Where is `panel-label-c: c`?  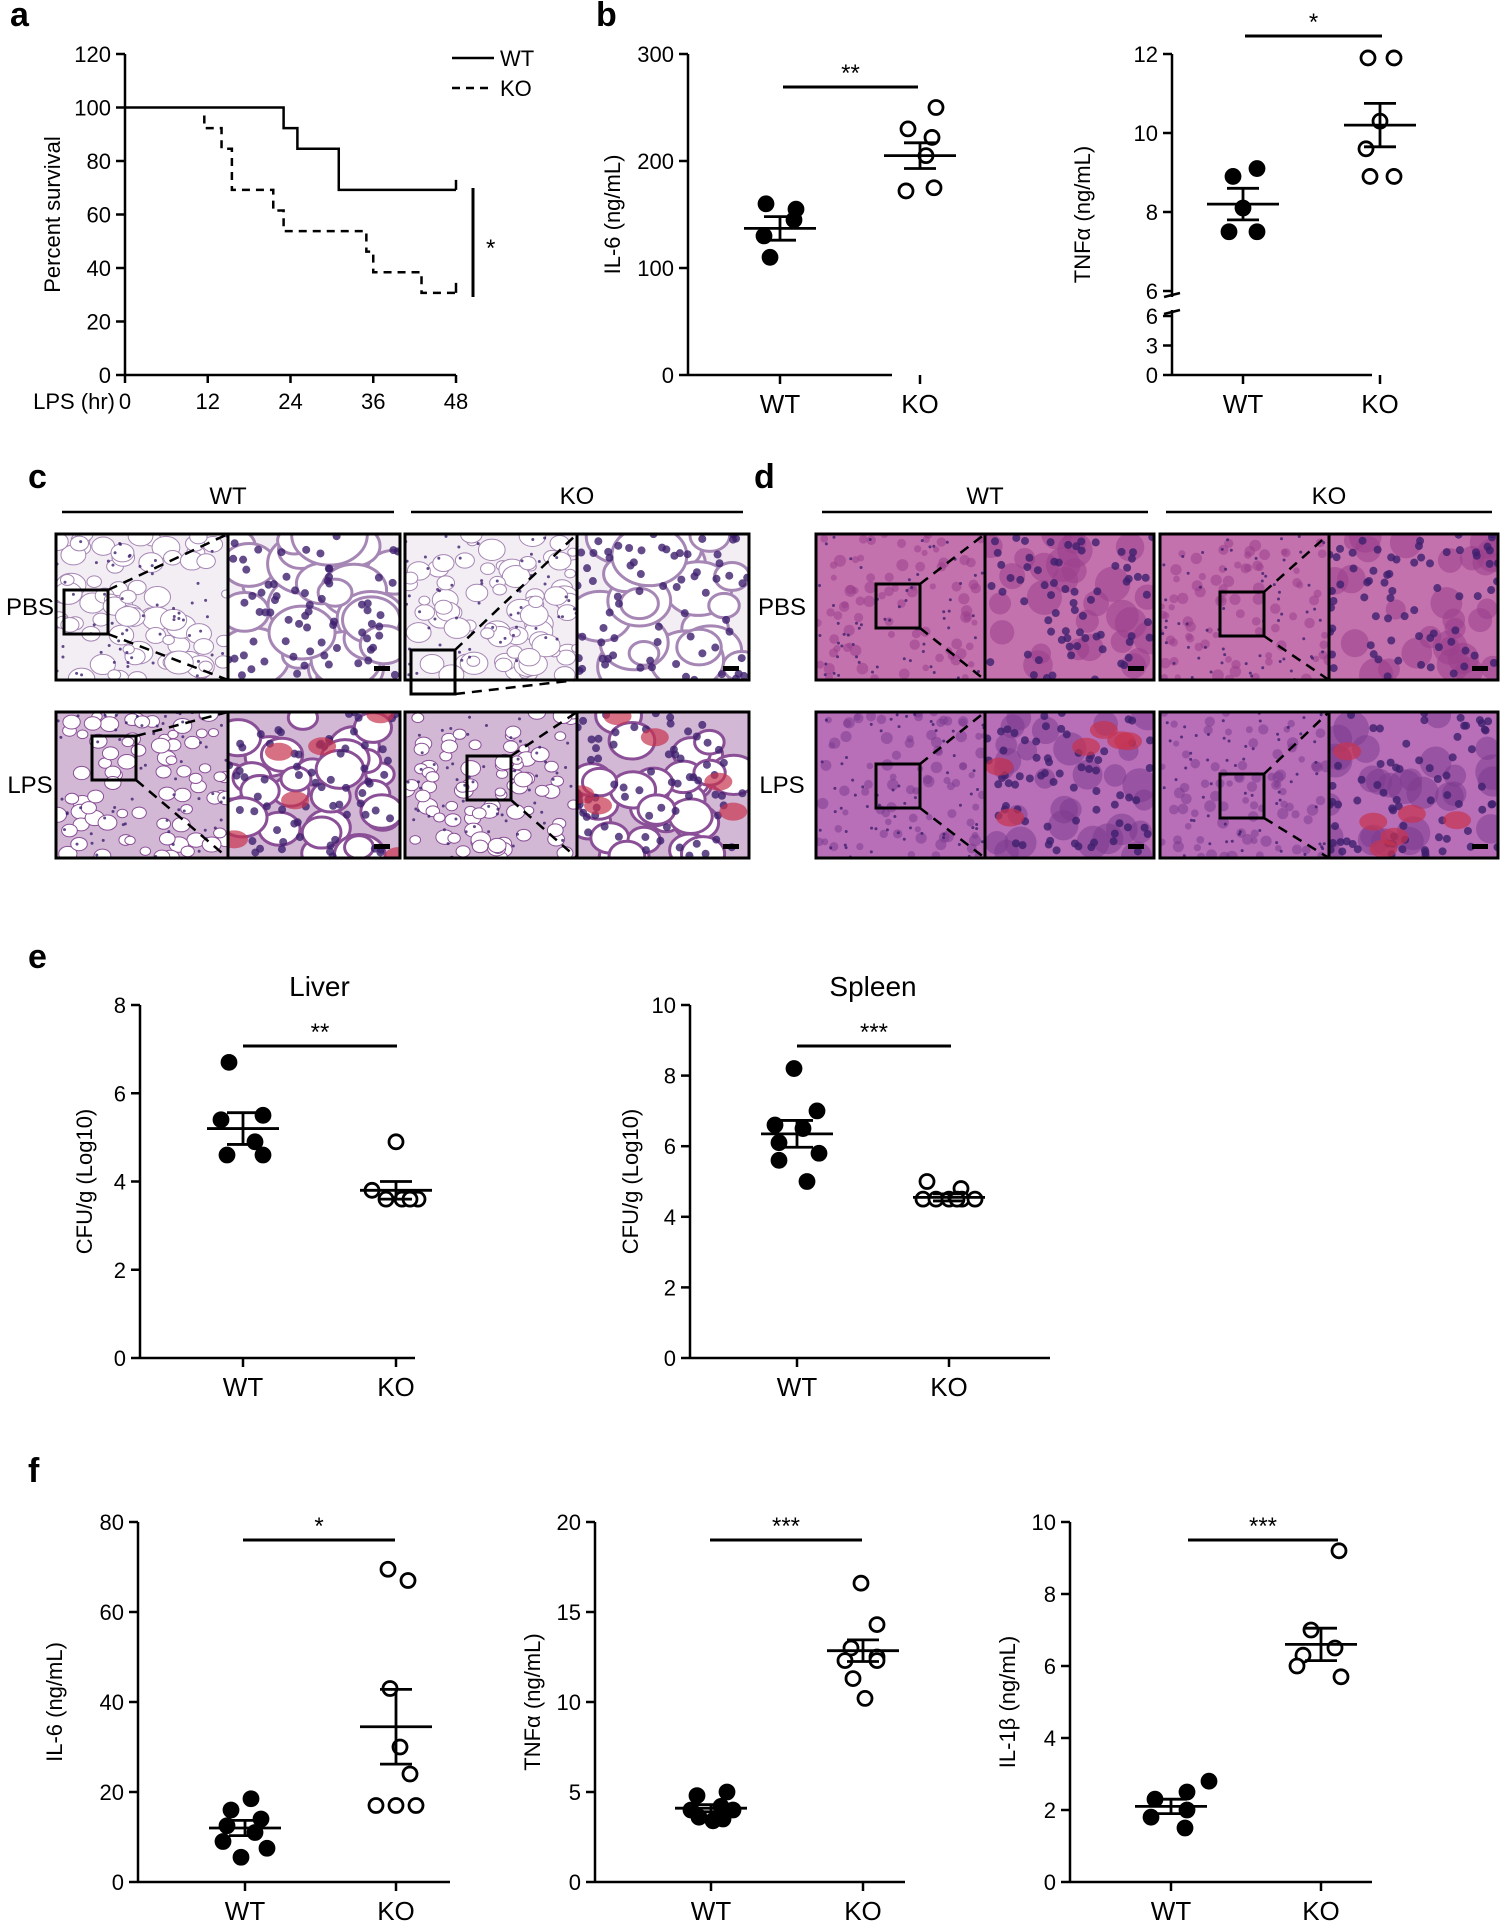 panel-label-c: c is located at coordinates (37, 477).